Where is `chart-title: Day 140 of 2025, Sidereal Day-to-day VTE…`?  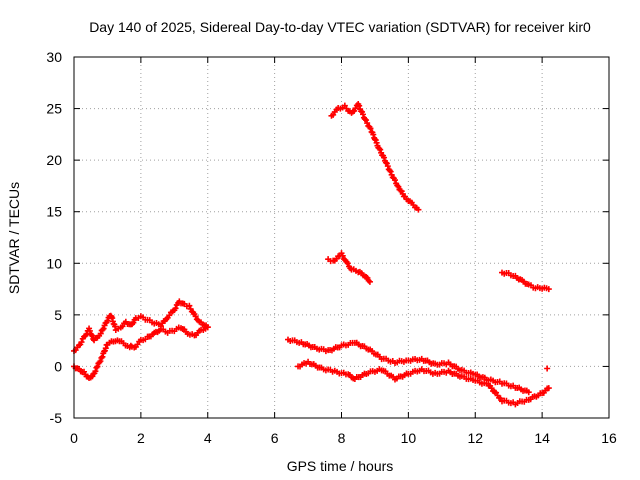 chart-title: Day 140 of 2025, Sidereal Day-to-day VTE… is located at coordinates (340, 27).